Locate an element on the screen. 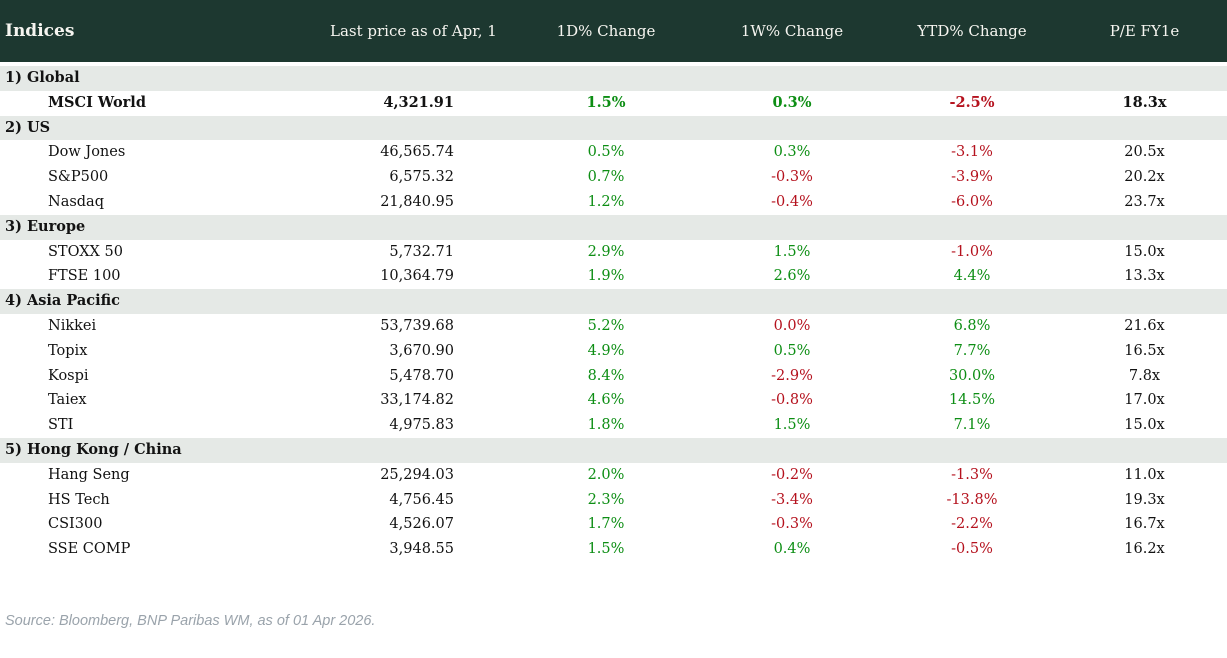  pe-cell: 7.8x is located at coordinates (1144, 375).